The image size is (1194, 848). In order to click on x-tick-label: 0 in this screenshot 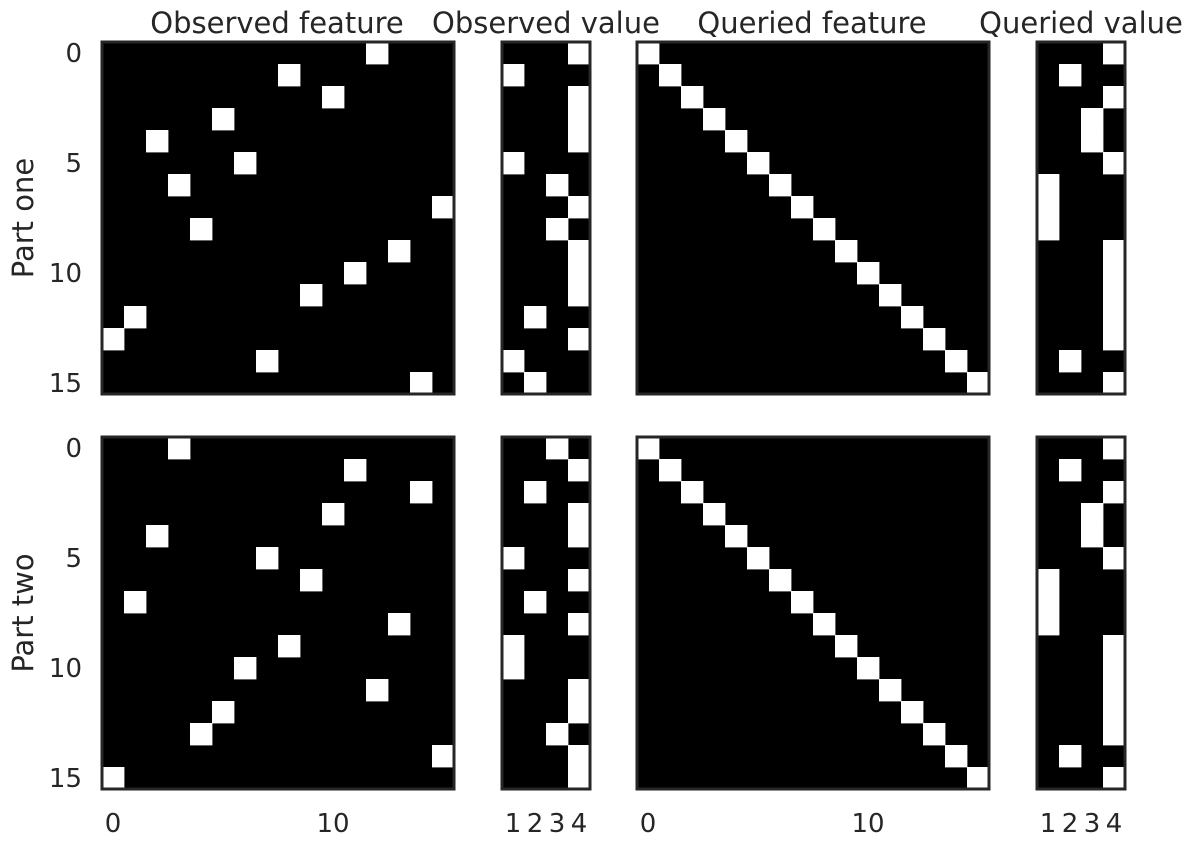, I will do `click(648, 824)`.